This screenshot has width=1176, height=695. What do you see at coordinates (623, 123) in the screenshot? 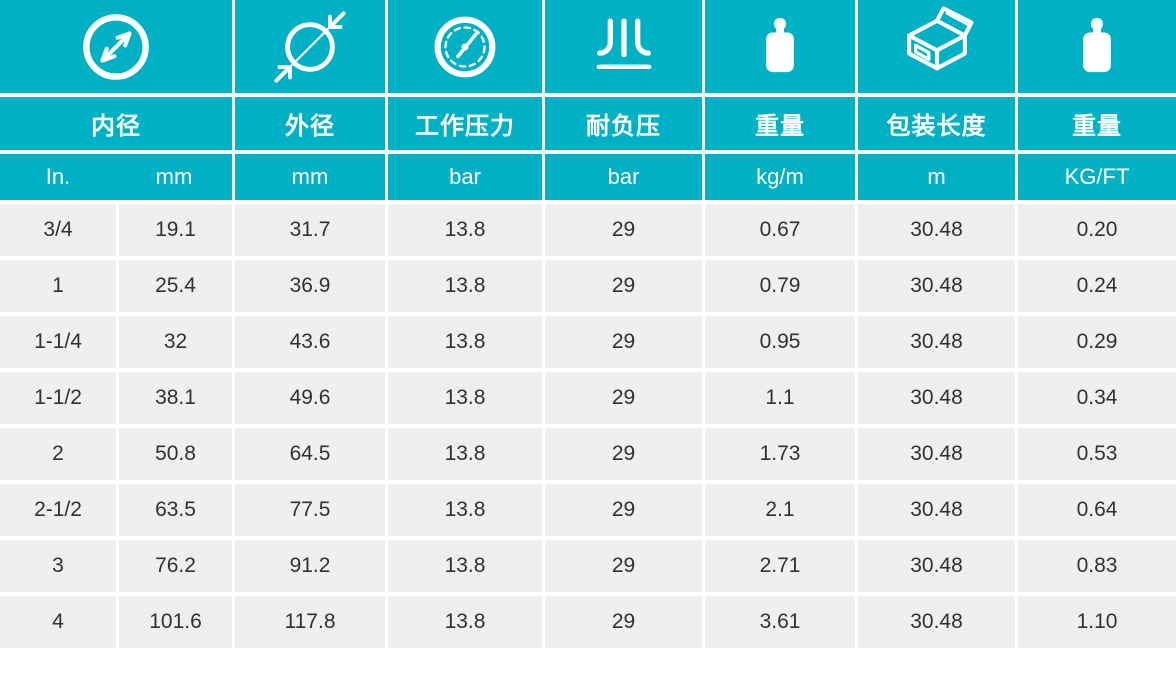
I see `column-header-vacuum: 耐负压` at bounding box center [623, 123].